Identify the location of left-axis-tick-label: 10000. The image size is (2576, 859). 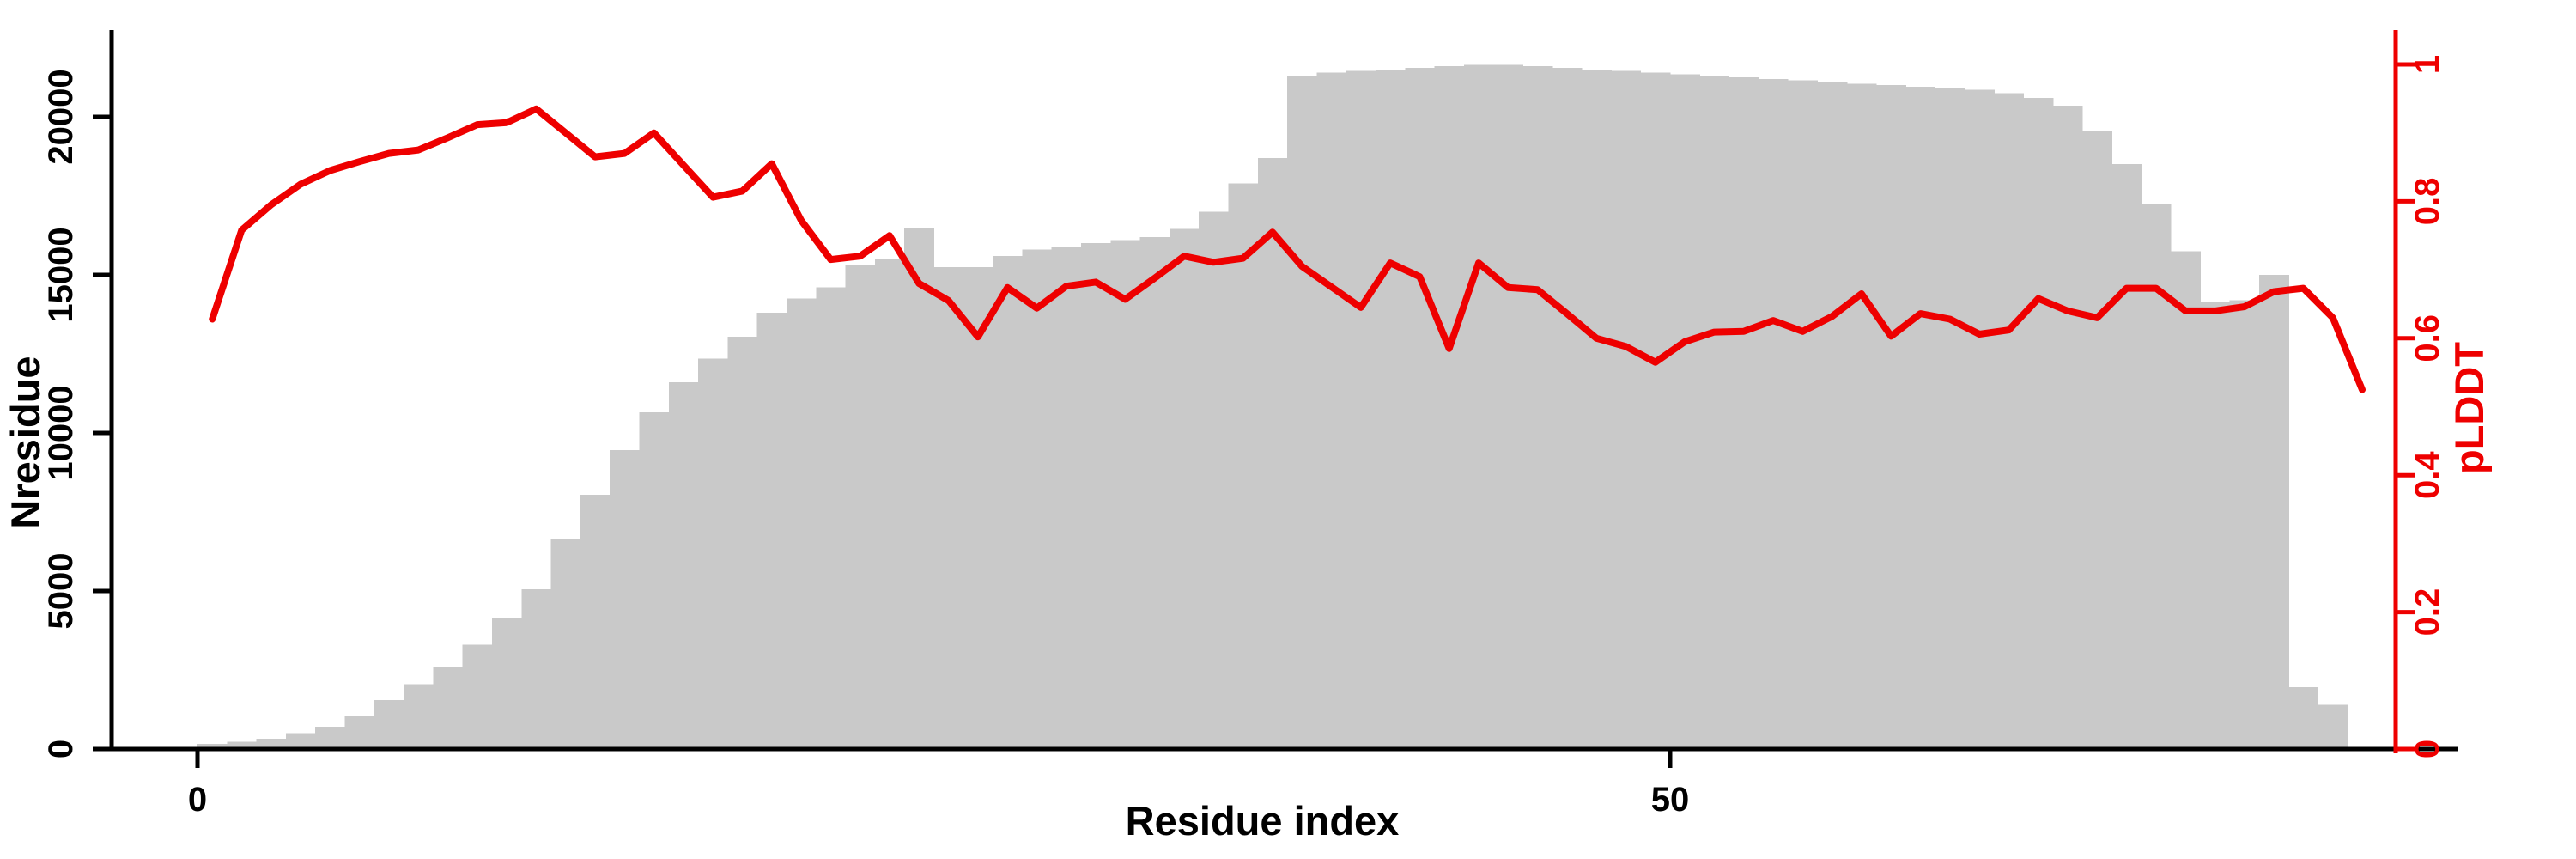
(61, 432).